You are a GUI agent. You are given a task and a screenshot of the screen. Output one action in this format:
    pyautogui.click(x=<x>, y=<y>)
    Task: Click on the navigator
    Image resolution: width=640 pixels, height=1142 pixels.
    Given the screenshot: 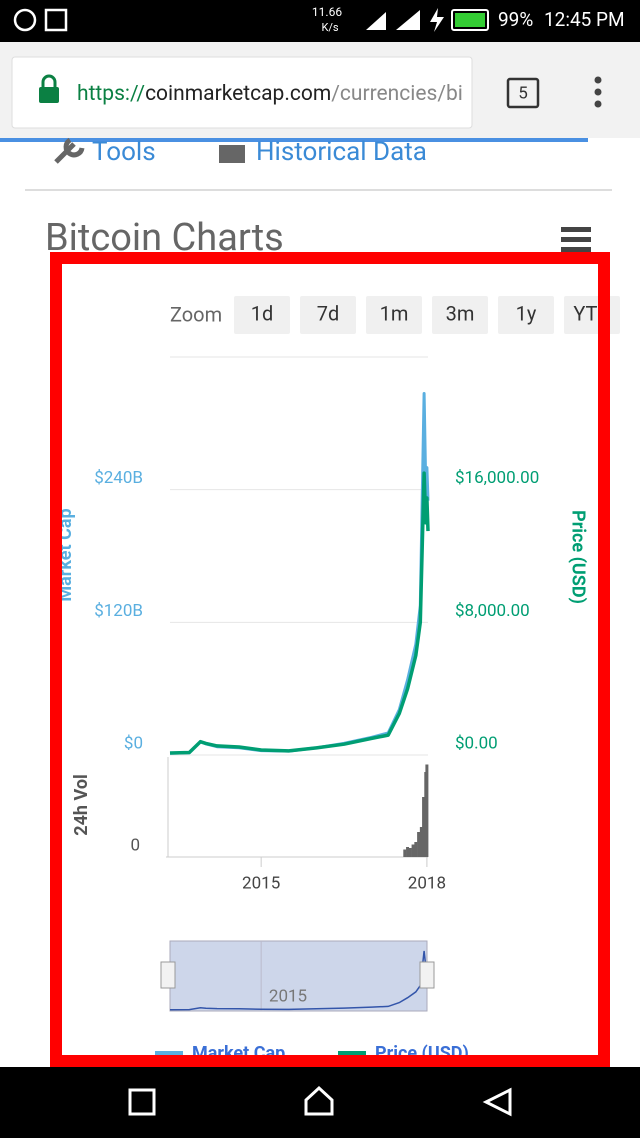 What is the action you would take?
    pyautogui.click(x=298, y=976)
    